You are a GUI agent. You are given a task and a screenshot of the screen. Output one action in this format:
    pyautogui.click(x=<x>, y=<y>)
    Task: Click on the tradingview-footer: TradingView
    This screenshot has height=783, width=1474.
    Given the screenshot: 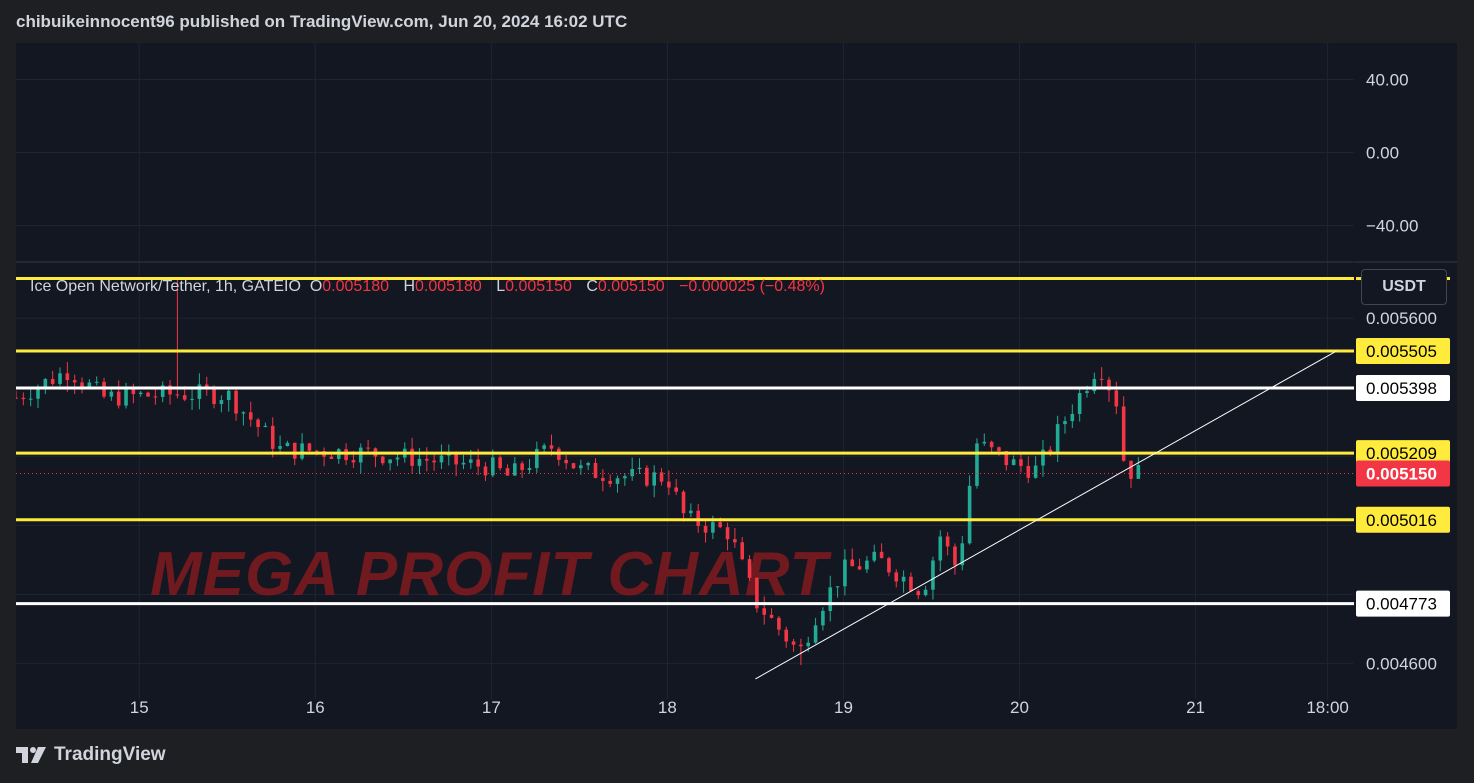 What is the action you would take?
    pyautogui.click(x=91, y=755)
    